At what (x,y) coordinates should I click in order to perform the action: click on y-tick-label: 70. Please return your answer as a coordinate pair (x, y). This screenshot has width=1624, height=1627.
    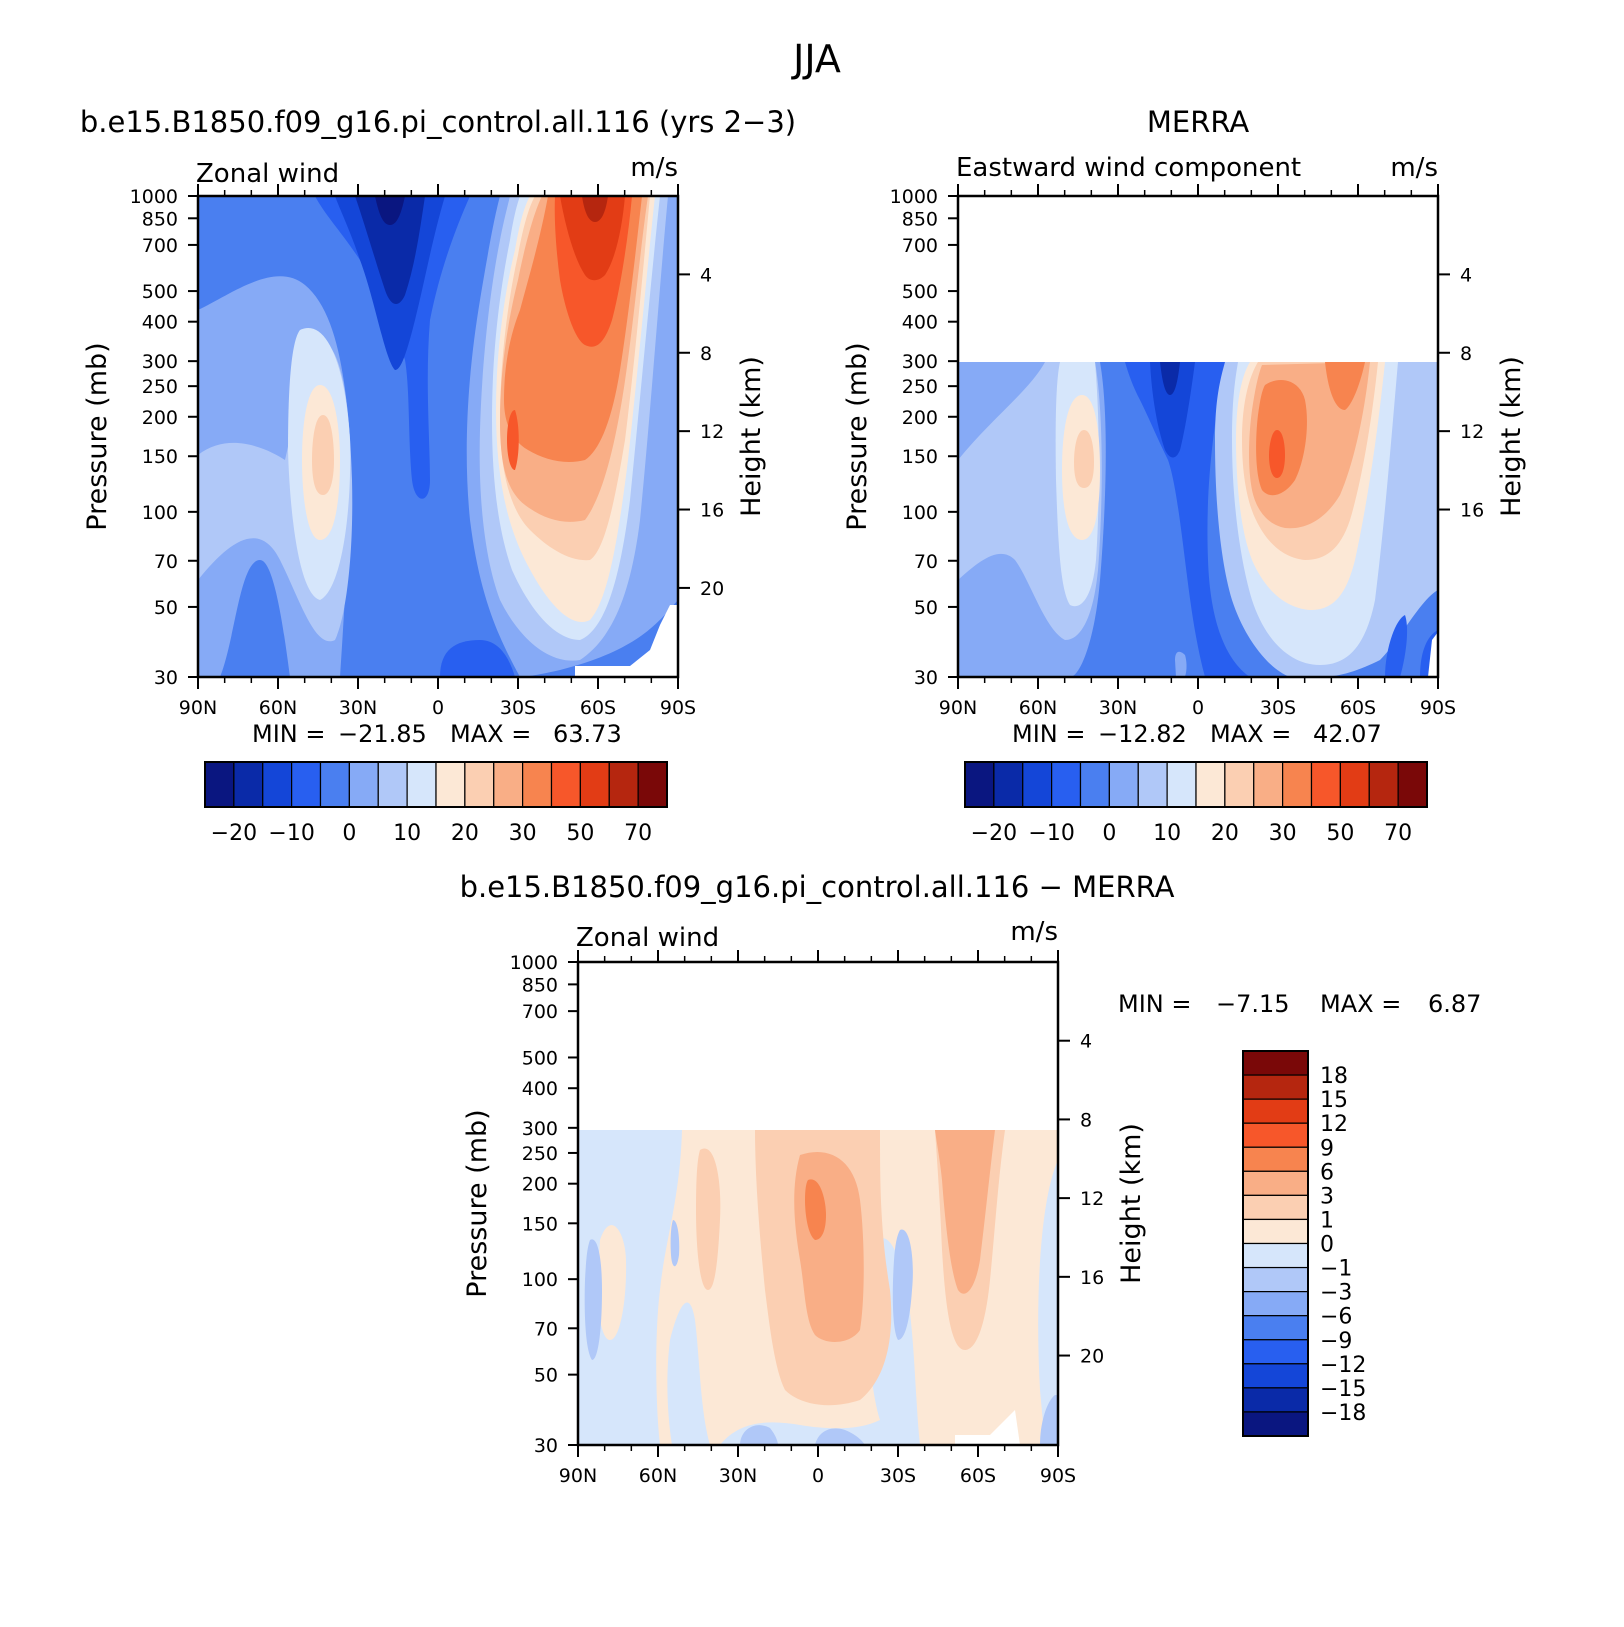
    Looking at the image, I should click on (166, 562).